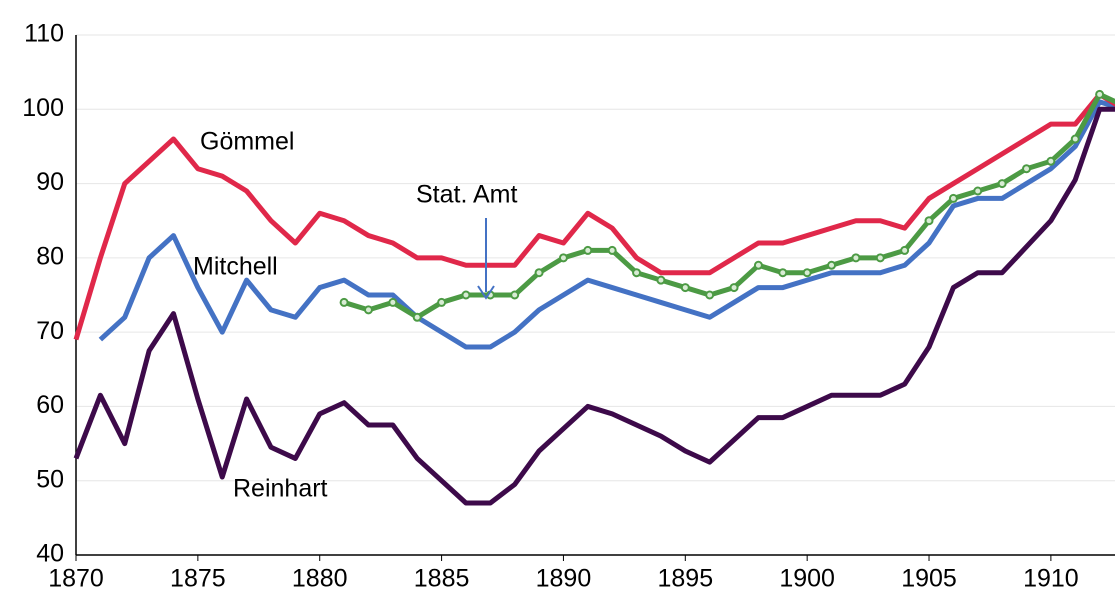  I want to click on x-tick-label: 1905, so click(929, 579).